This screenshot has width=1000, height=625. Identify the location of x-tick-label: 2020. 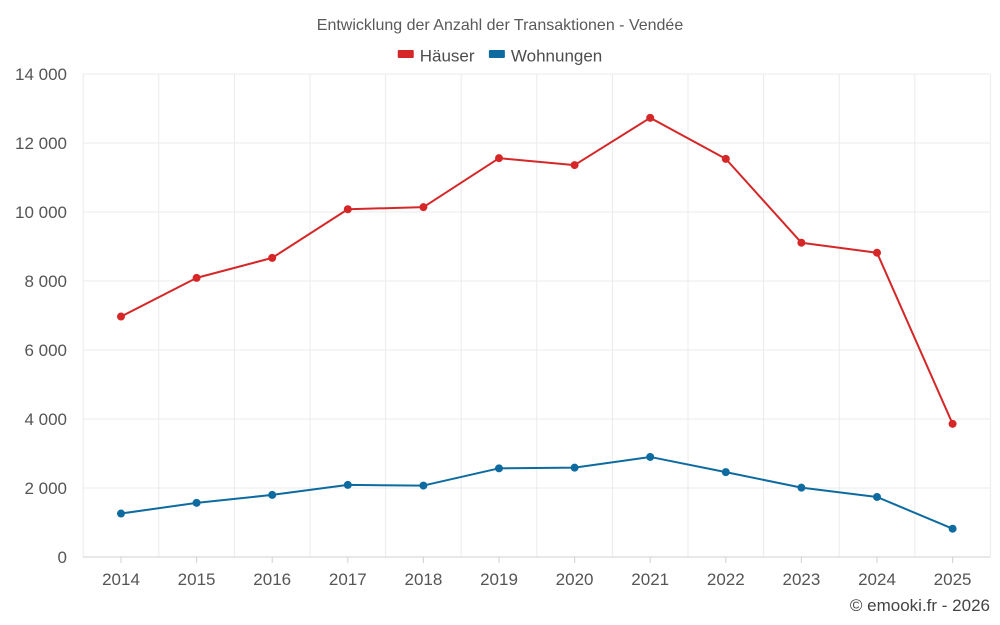
(575, 579).